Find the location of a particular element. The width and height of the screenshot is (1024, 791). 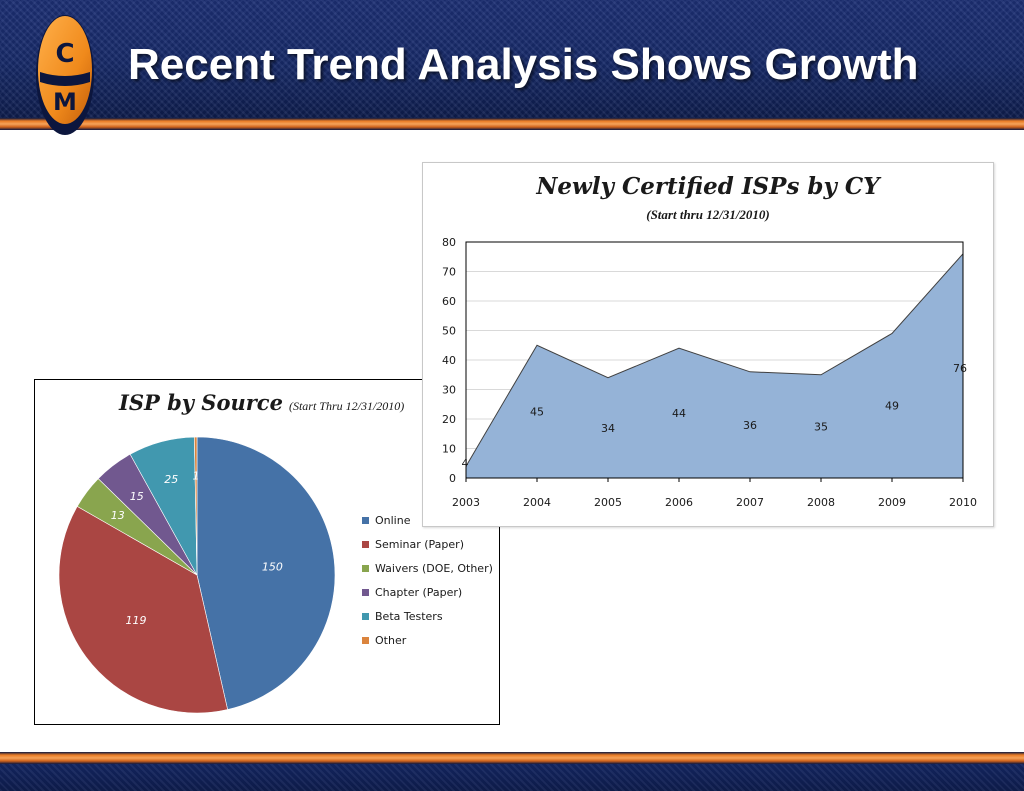

x-tick-label: 2009 is located at coordinates (892, 502).